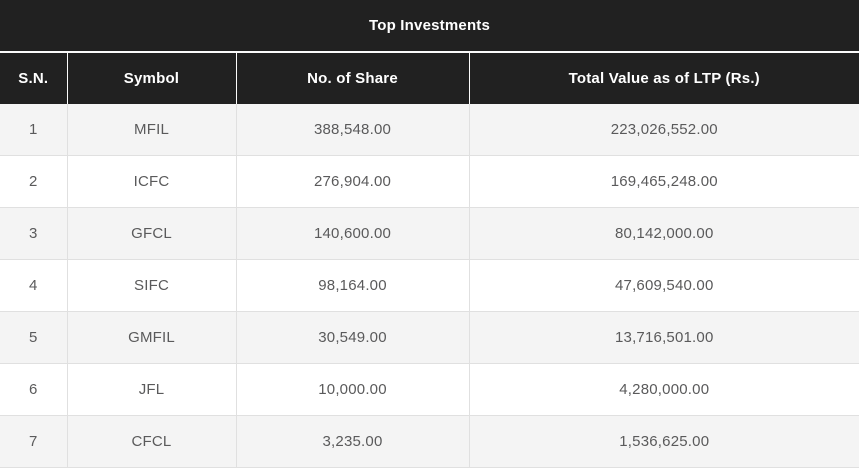 The image size is (859, 468). I want to click on cell-sn: 6, so click(34, 389).